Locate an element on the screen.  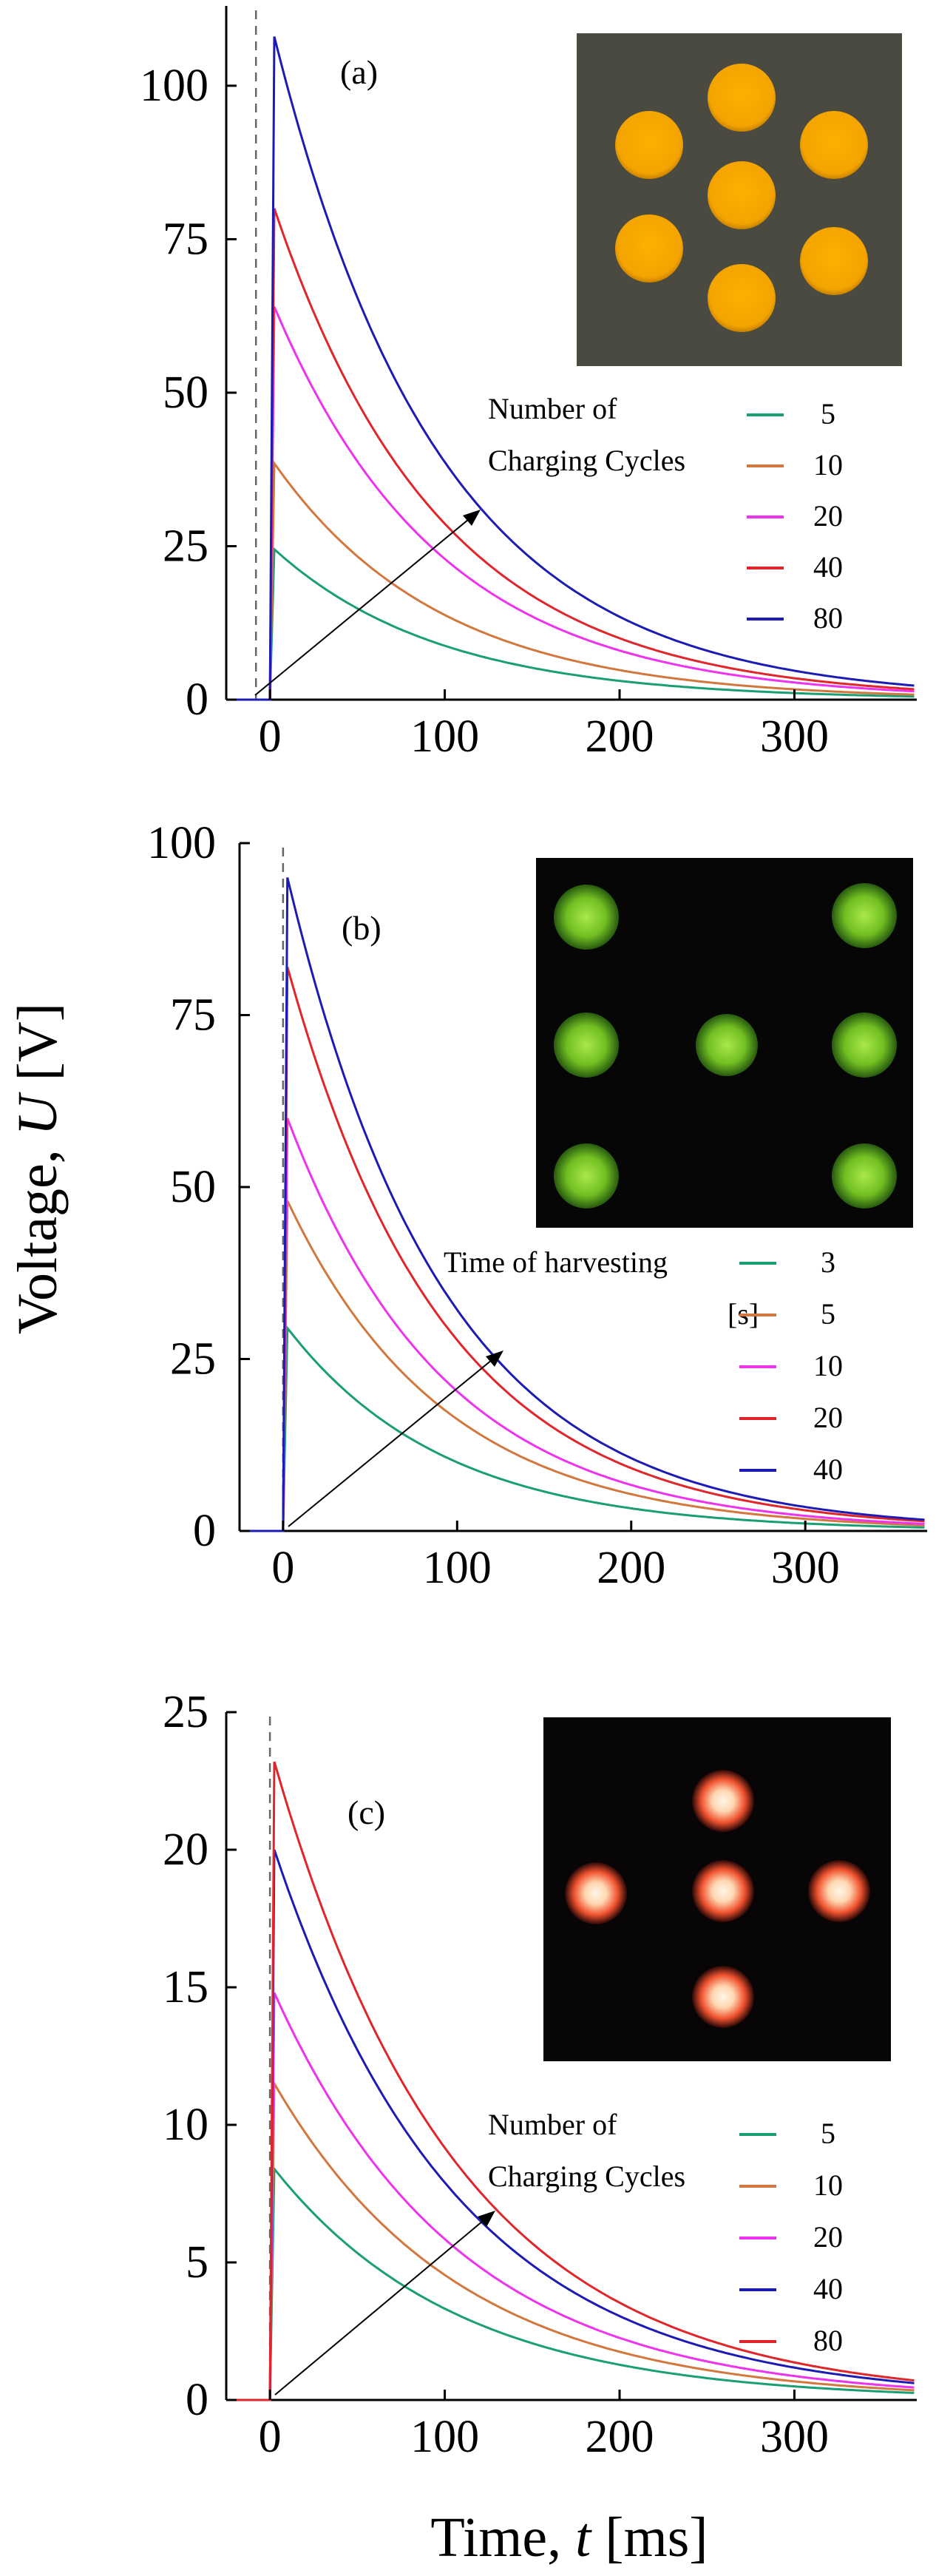
y-tick-label: 20 is located at coordinates (185, 1850).